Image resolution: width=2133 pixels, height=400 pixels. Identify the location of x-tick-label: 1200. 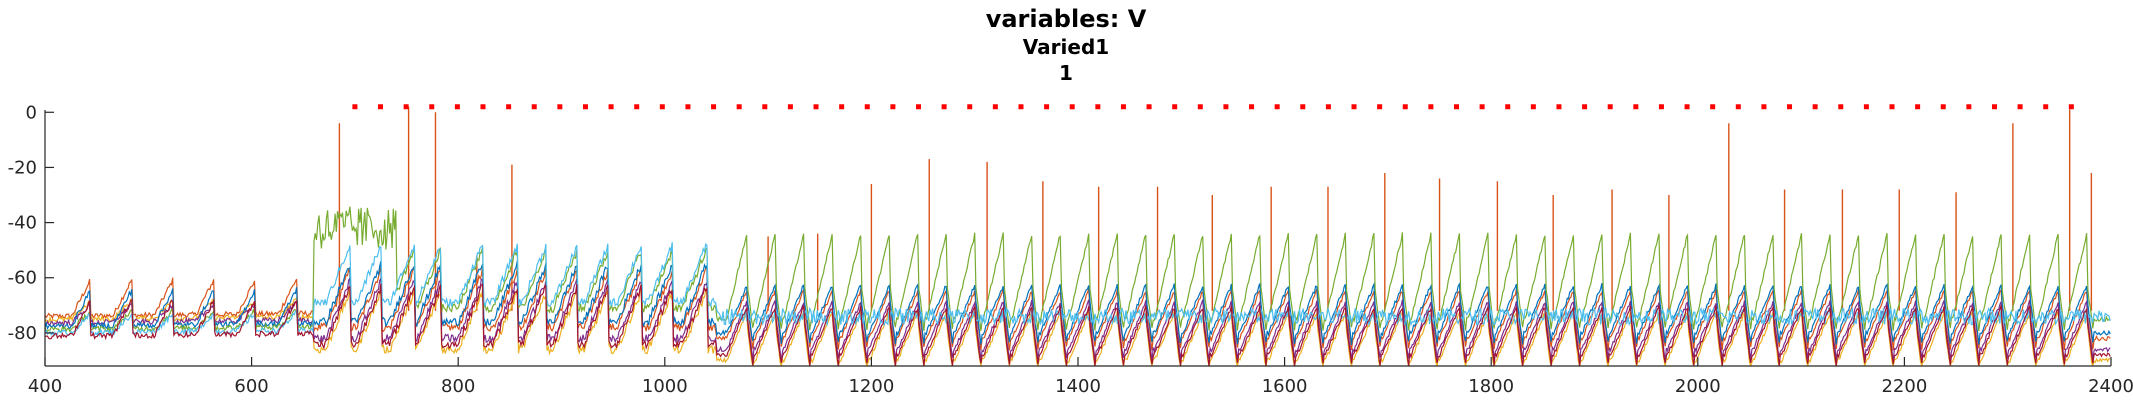
(871, 386).